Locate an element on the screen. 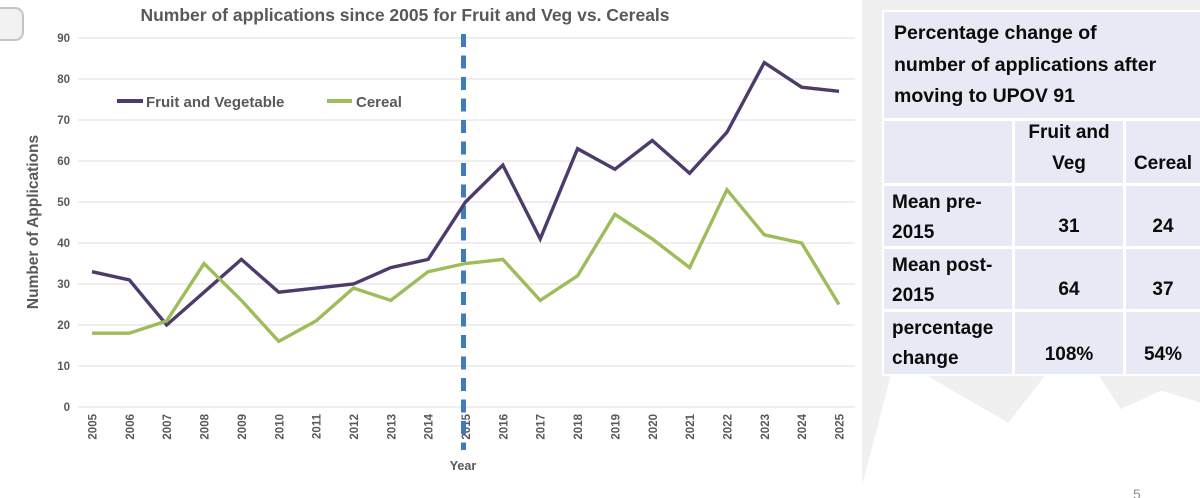  y-tick-label: 40 is located at coordinates (63, 244).